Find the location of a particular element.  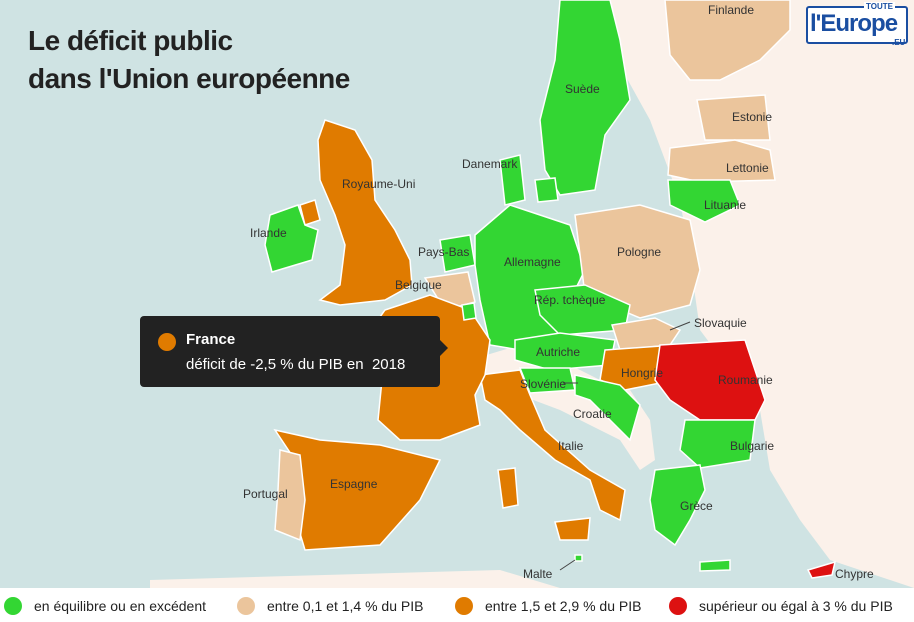

legend-dot-equilibre is located at coordinates (13, 606).